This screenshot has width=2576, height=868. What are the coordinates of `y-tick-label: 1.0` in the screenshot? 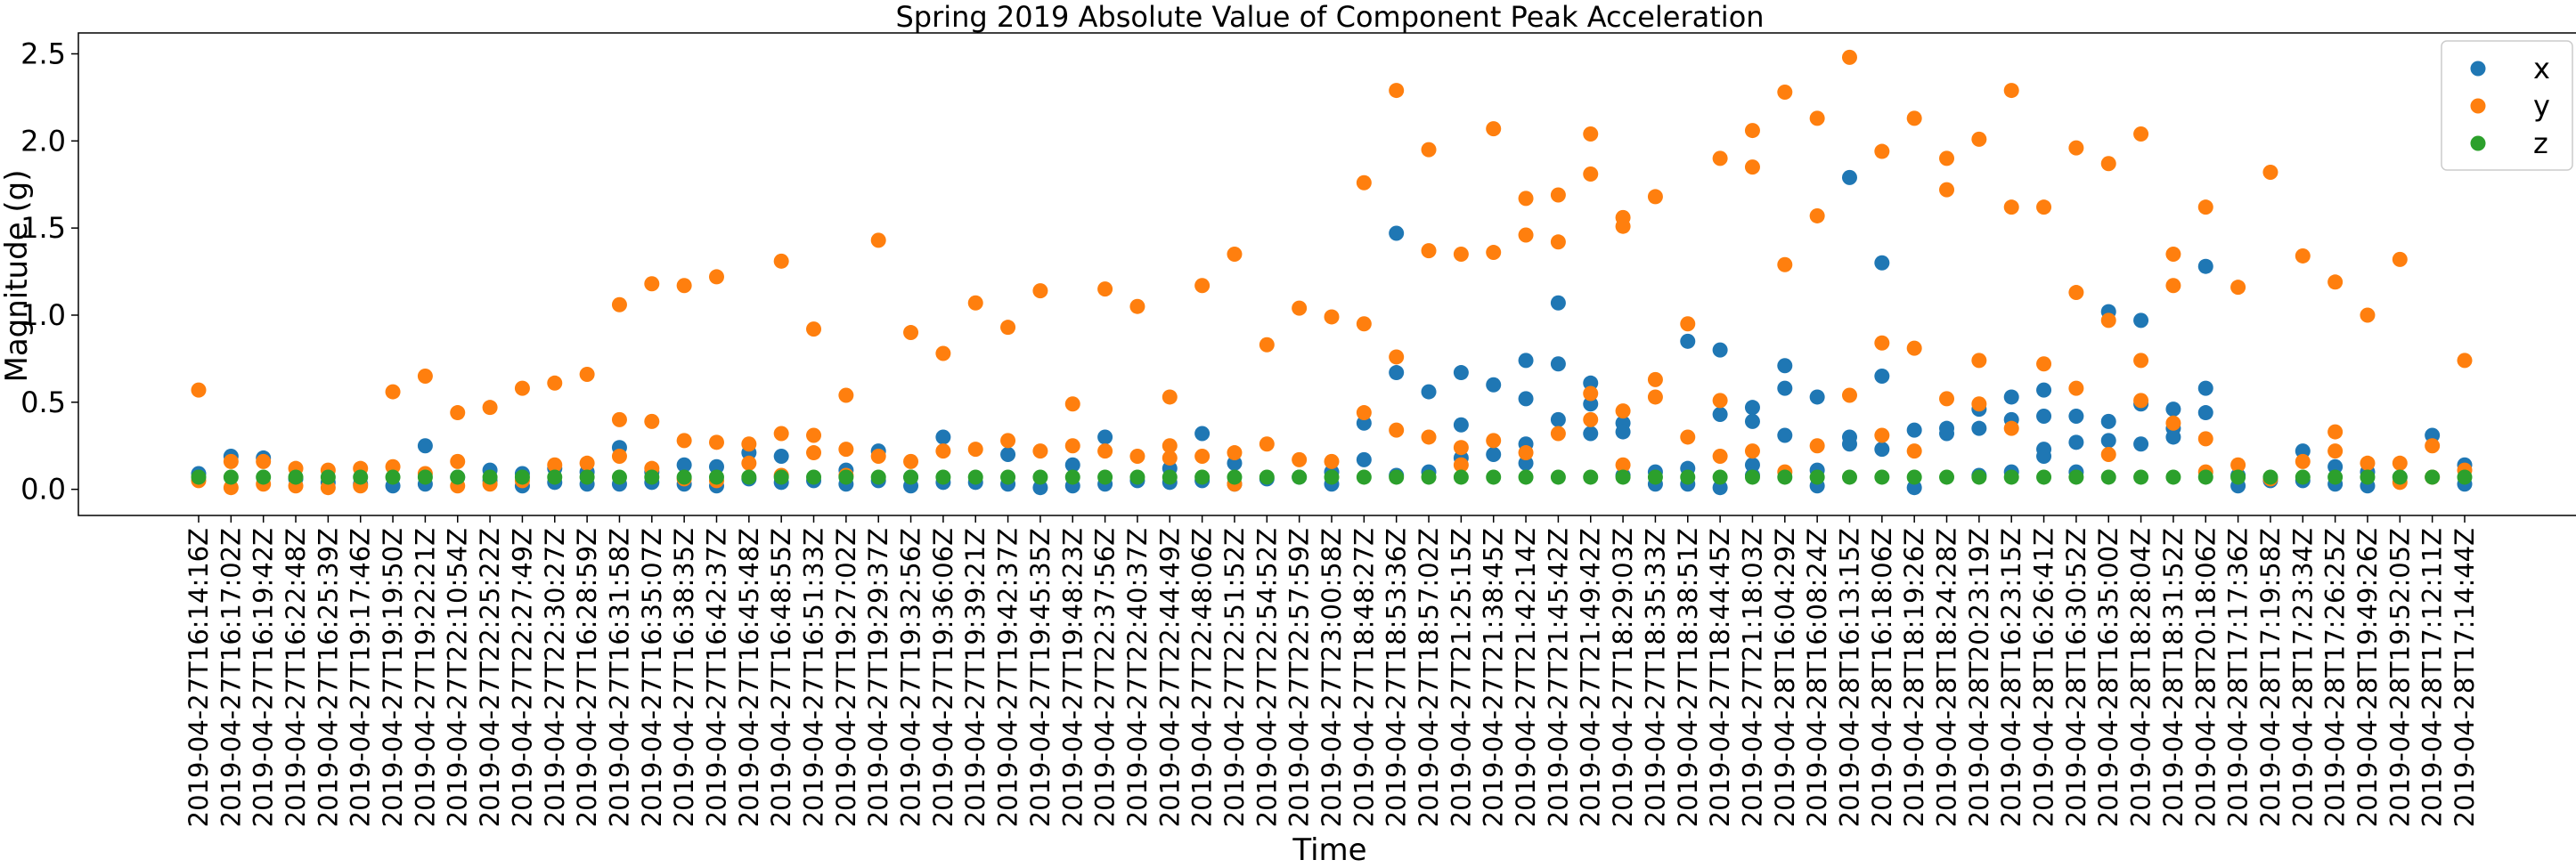 It's located at (43, 315).